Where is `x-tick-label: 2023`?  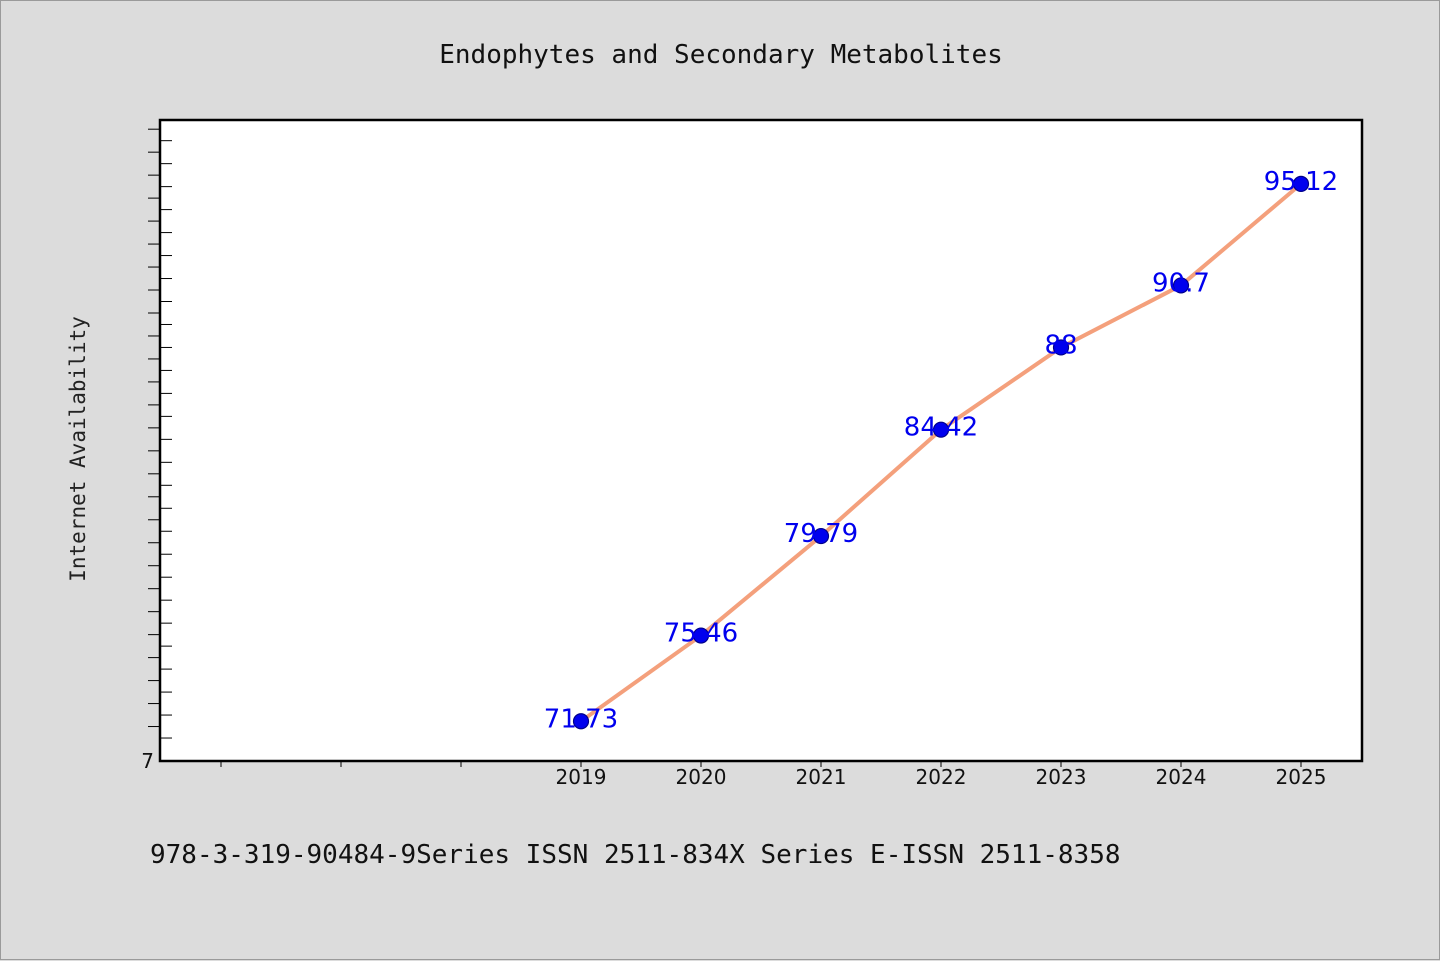
x-tick-label: 2023 is located at coordinates (1061, 777).